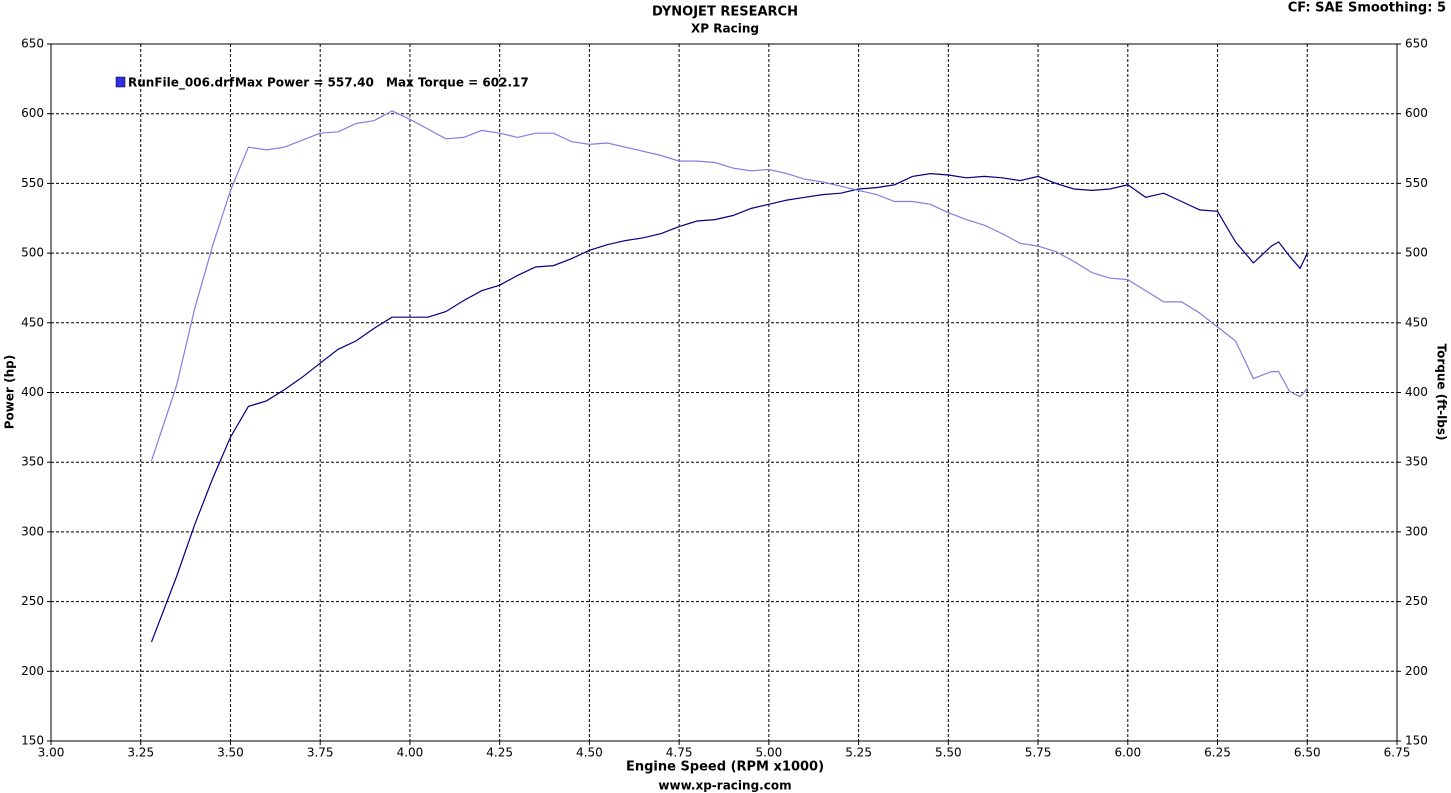  Describe the element at coordinates (230, 753) in the screenshot. I see `x-tick-label: 3.50` at that location.